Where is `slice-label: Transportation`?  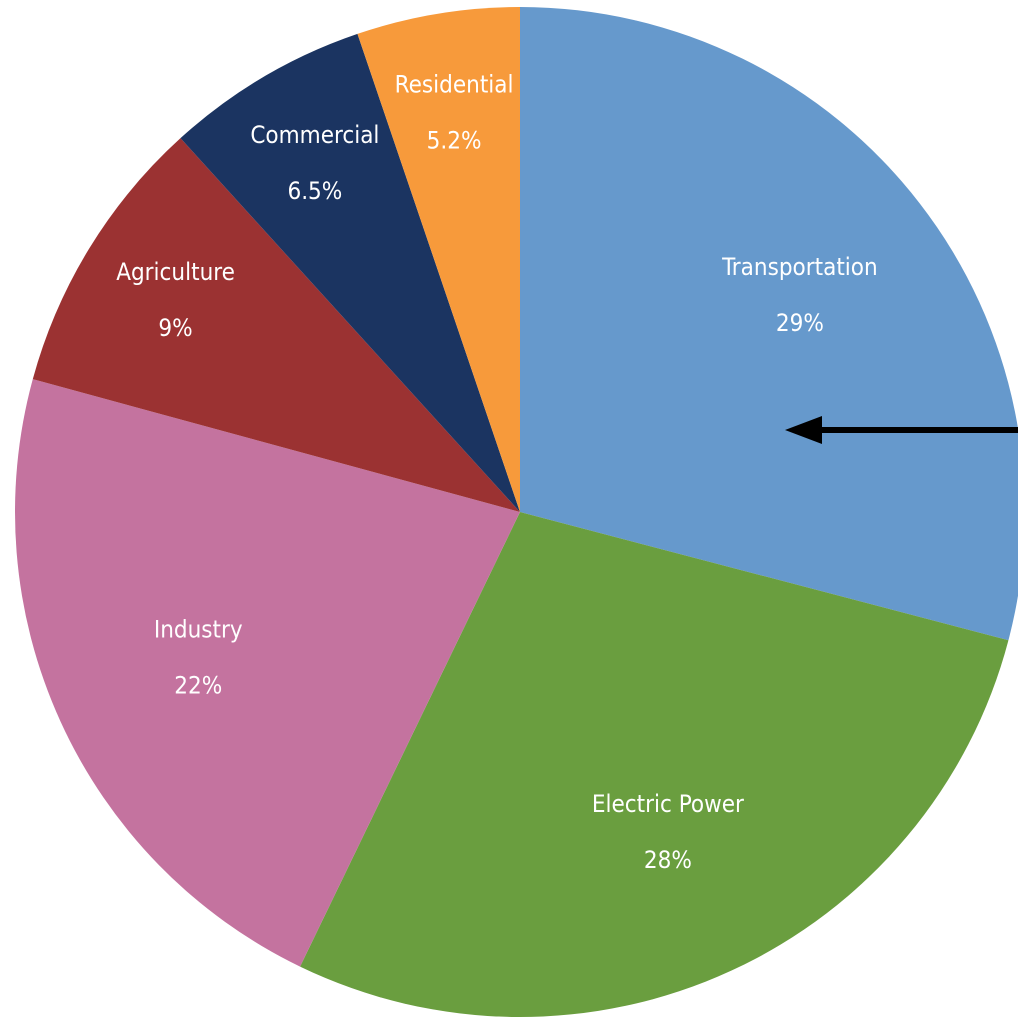 slice-label: Transportation is located at coordinates (799, 267).